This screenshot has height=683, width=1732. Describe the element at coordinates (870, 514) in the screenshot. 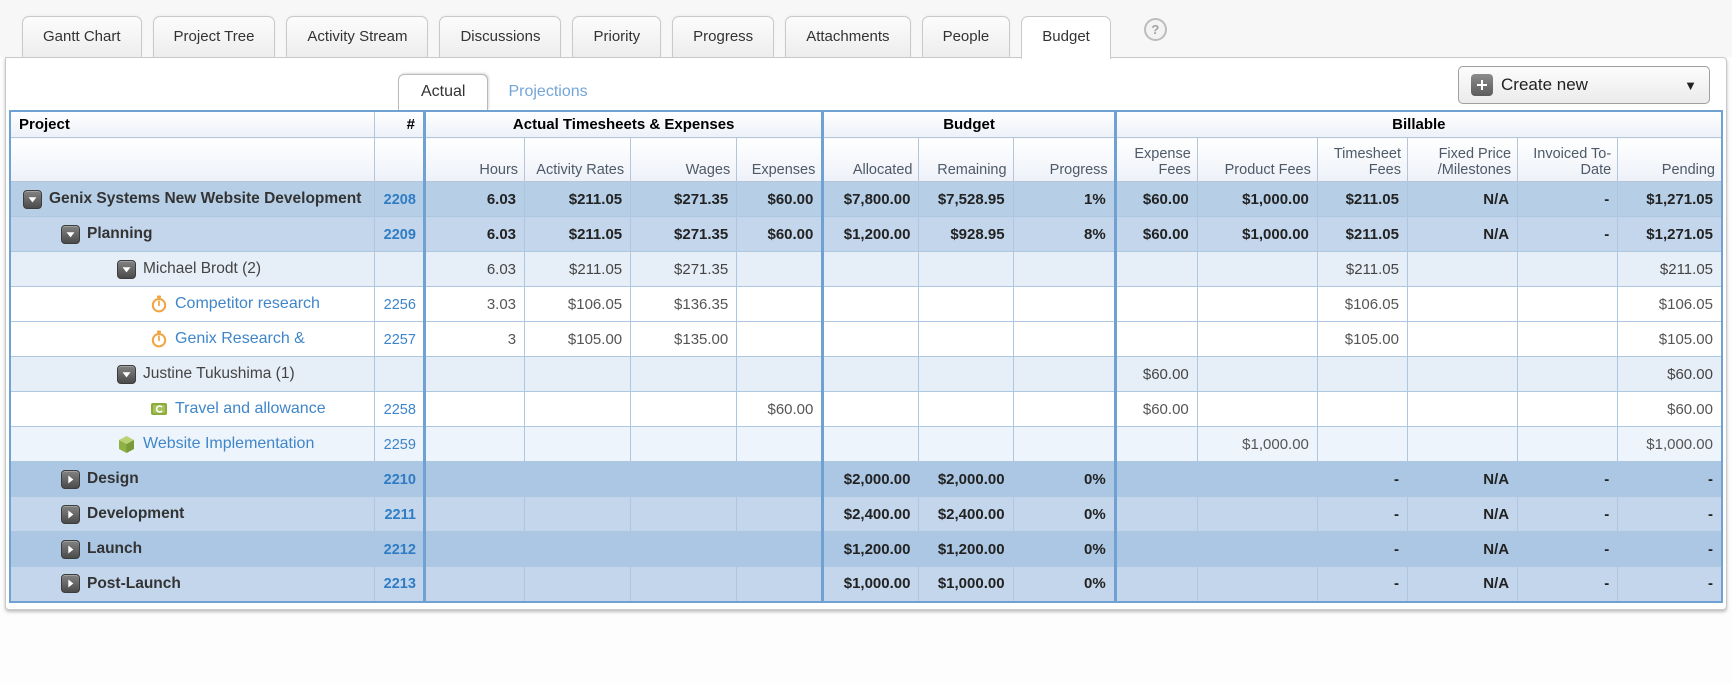

I see `cell-allocated: $2,400.00` at that location.